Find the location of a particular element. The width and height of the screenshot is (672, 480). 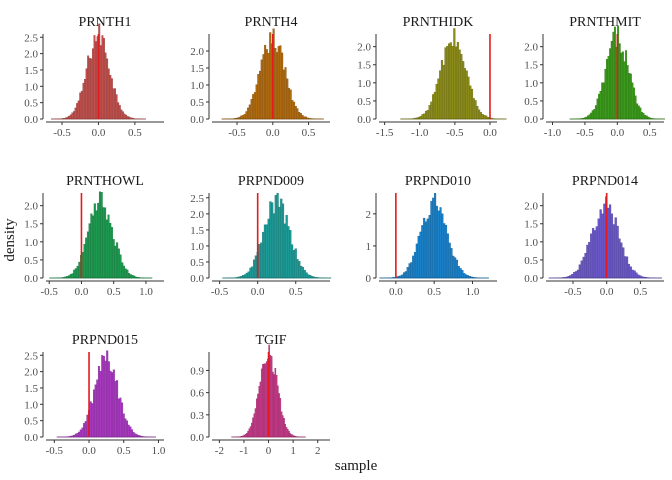

panel-prnthmit: PRNTHMIT -1.0 -0.5 0.0 0.5 0.0 0.5 1.0 1.5 2.0 is located at coordinates (595, 77).